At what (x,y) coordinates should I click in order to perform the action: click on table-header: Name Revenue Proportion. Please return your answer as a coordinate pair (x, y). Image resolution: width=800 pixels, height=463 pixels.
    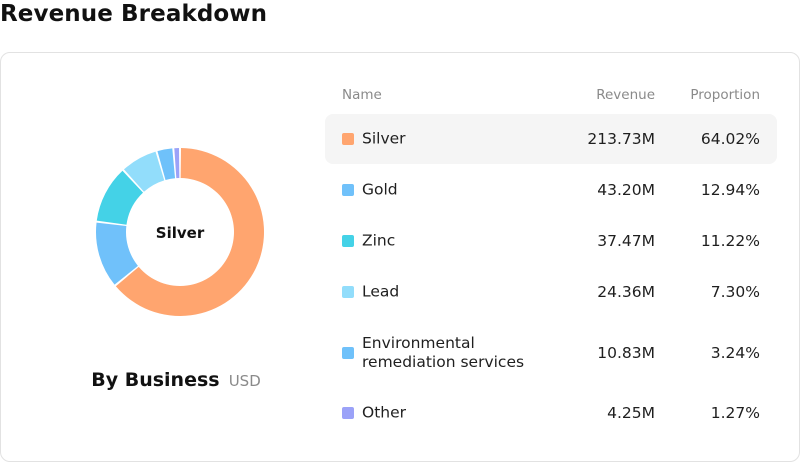
    Looking at the image, I should click on (551, 97).